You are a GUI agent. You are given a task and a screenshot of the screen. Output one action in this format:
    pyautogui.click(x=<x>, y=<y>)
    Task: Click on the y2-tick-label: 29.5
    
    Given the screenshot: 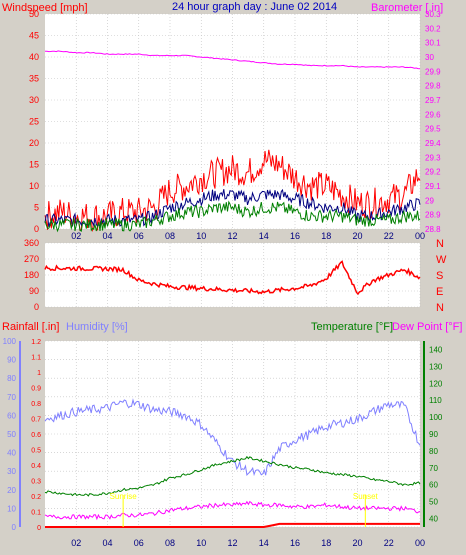 What is the action you would take?
    pyautogui.click(x=433, y=129)
    